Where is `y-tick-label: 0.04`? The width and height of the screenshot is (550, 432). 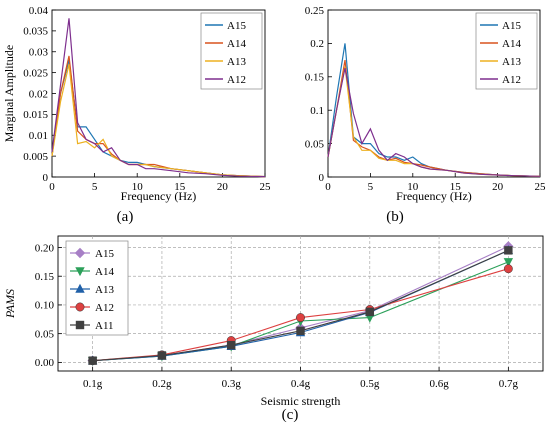
y-tick-label: 0.04 is located at coordinates (39, 11).